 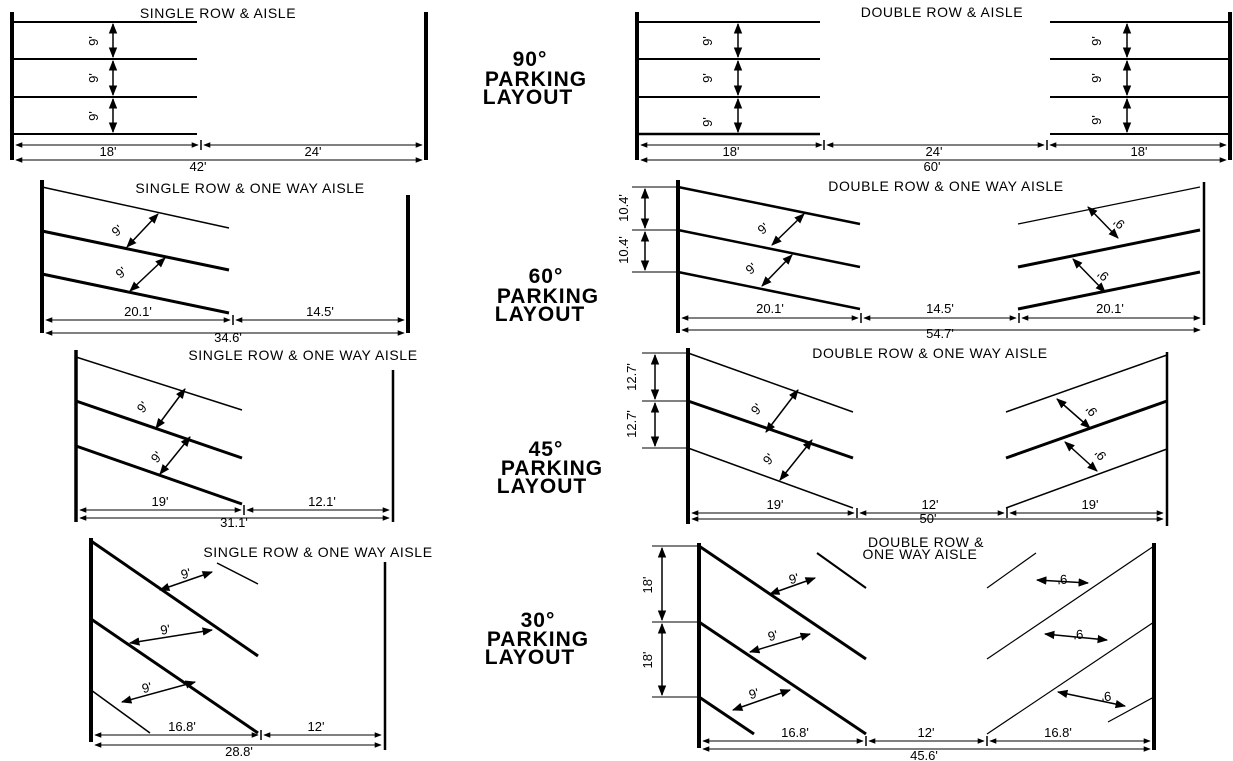 I want to click on stall-depth-label: 16.8', so click(x=182, y=726).